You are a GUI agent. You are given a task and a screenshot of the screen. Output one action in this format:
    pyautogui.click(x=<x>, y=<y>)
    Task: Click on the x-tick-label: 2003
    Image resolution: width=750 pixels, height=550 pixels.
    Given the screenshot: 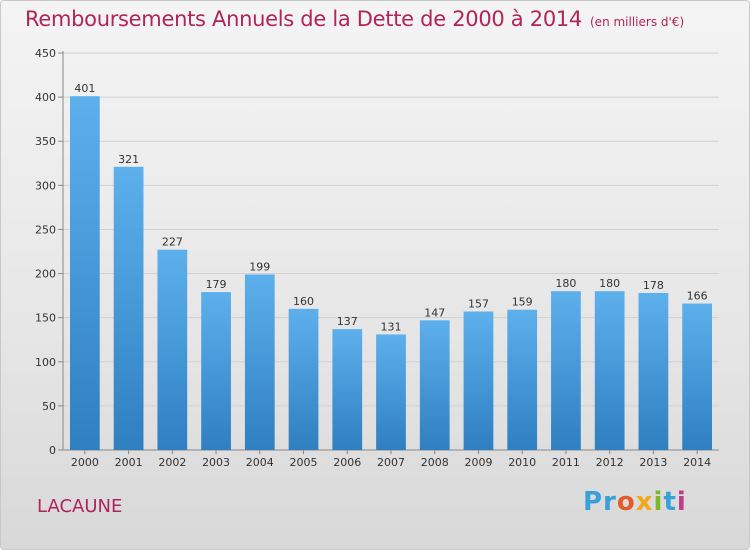 What is the action you would take?
    pyautogui.click(x=216, y=462)
    